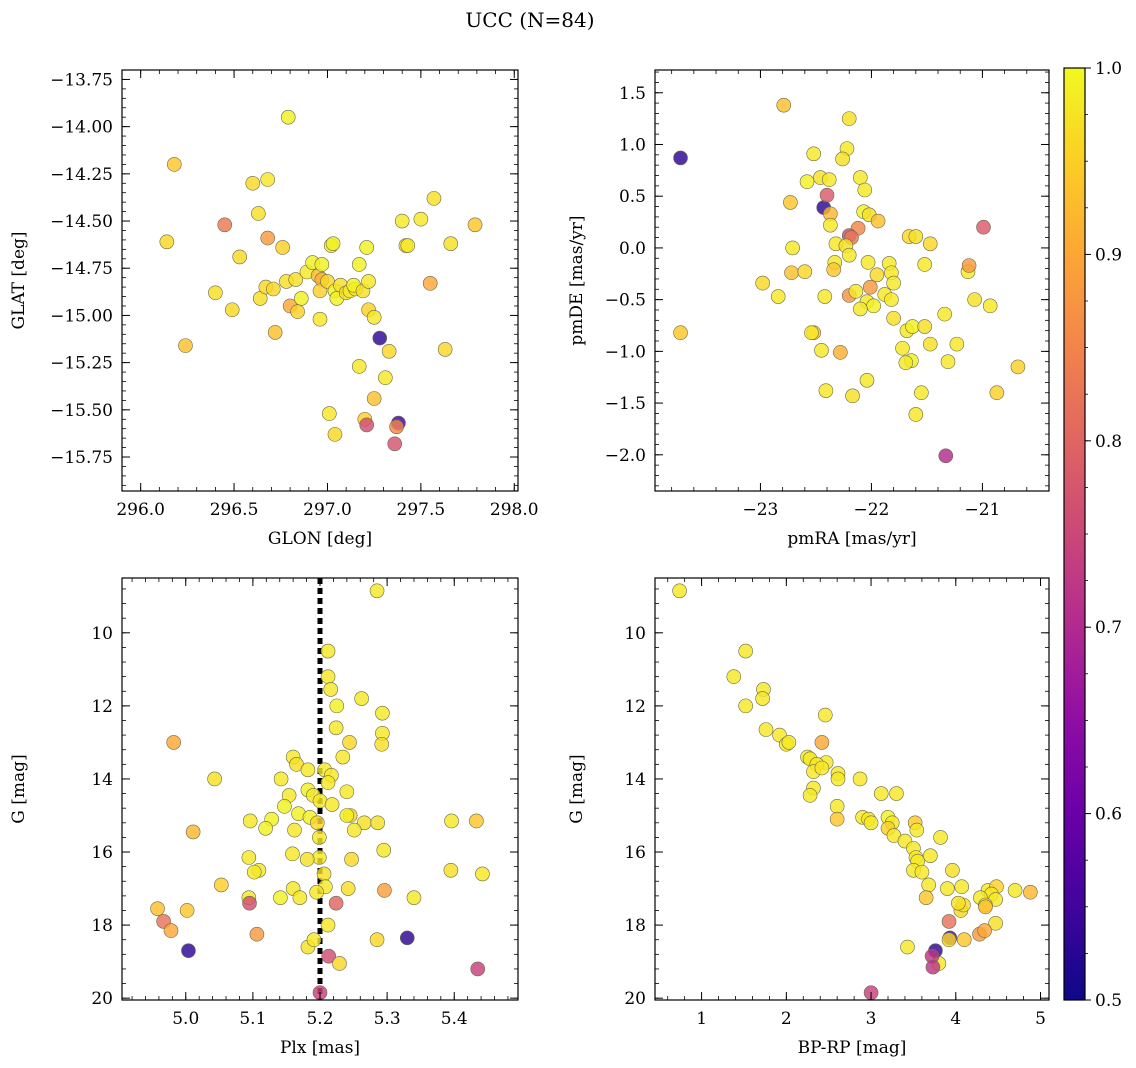 Image resolution: width=1136 pixels, height=1068 pixels. What do you see at coordinates (760, 510) in the screenshot?
I see `x-tick-label: −23` at bounding box center [760, 510].